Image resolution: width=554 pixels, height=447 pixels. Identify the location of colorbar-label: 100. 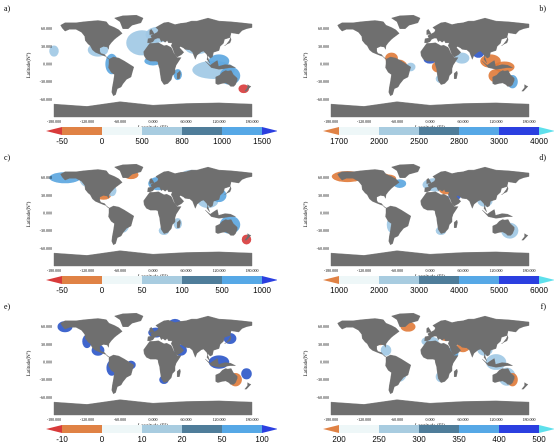
(262, 439).